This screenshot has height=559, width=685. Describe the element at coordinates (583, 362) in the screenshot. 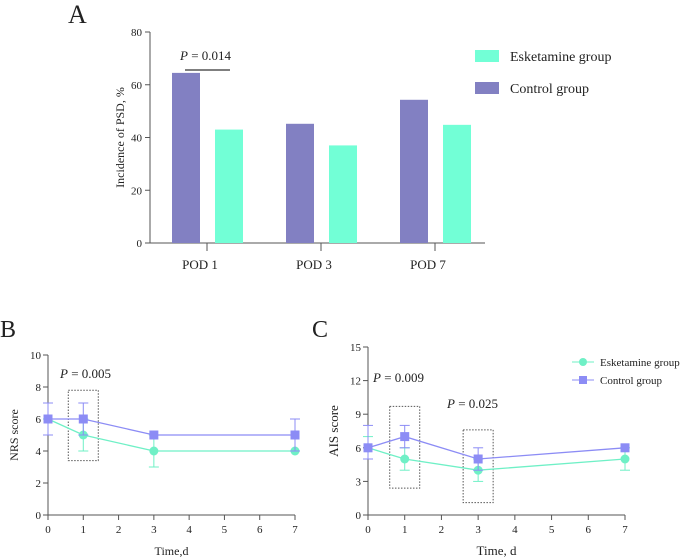

I see `legend-marker-circle` at that location.